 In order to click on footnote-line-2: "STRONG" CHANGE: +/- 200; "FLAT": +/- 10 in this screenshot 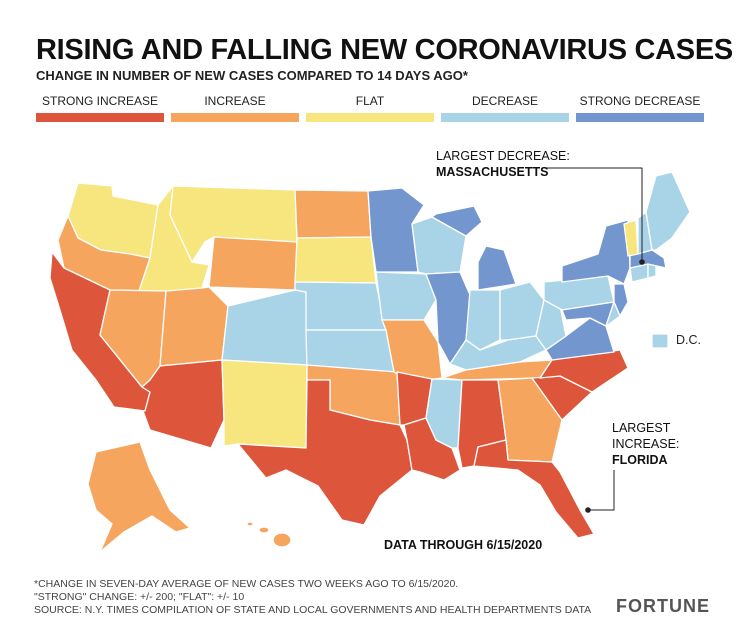, I will do `click(139, 597)`.